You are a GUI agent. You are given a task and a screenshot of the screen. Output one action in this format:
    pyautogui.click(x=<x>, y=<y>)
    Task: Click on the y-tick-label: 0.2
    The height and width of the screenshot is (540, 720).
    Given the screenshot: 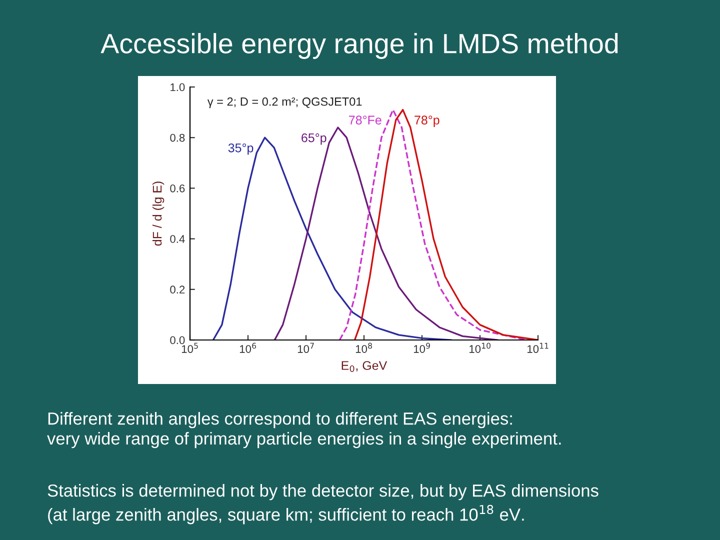 What is the action you would take?
    pyautogui.click(x=177, y=290)
    